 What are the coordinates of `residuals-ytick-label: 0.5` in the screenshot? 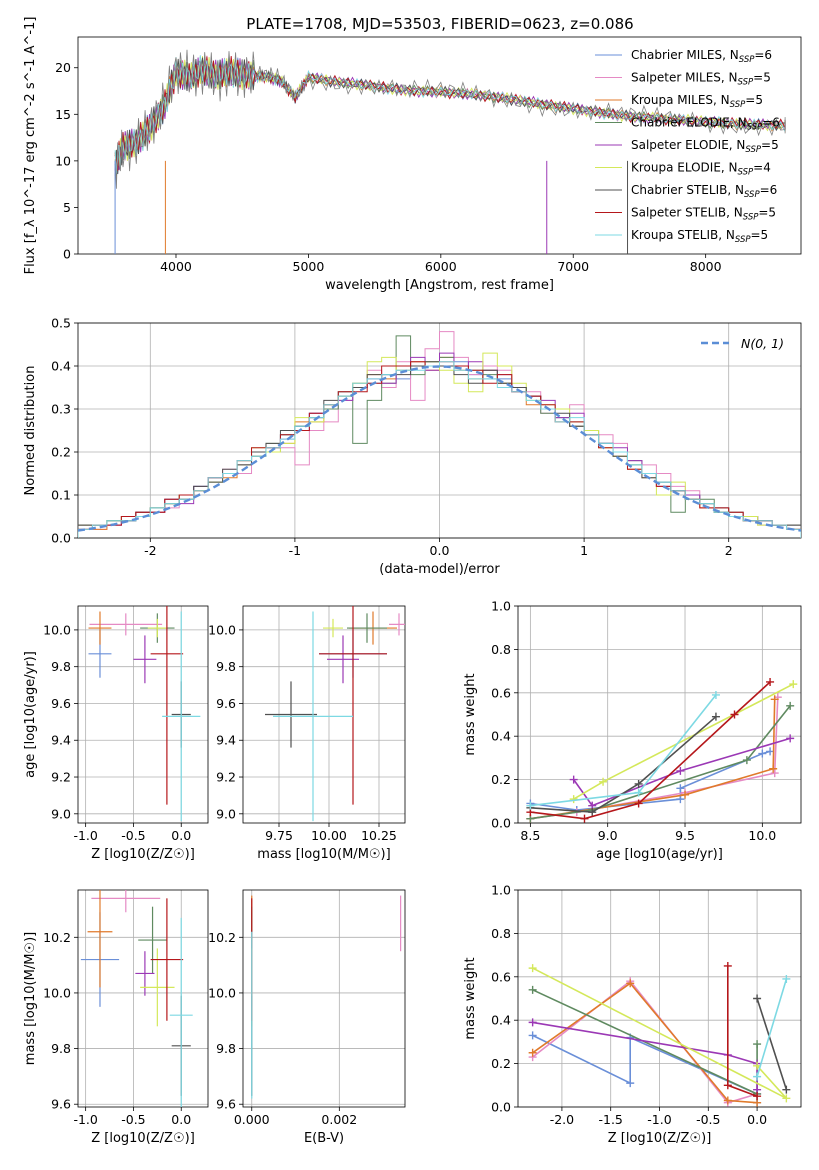 It's located at (61, 323).